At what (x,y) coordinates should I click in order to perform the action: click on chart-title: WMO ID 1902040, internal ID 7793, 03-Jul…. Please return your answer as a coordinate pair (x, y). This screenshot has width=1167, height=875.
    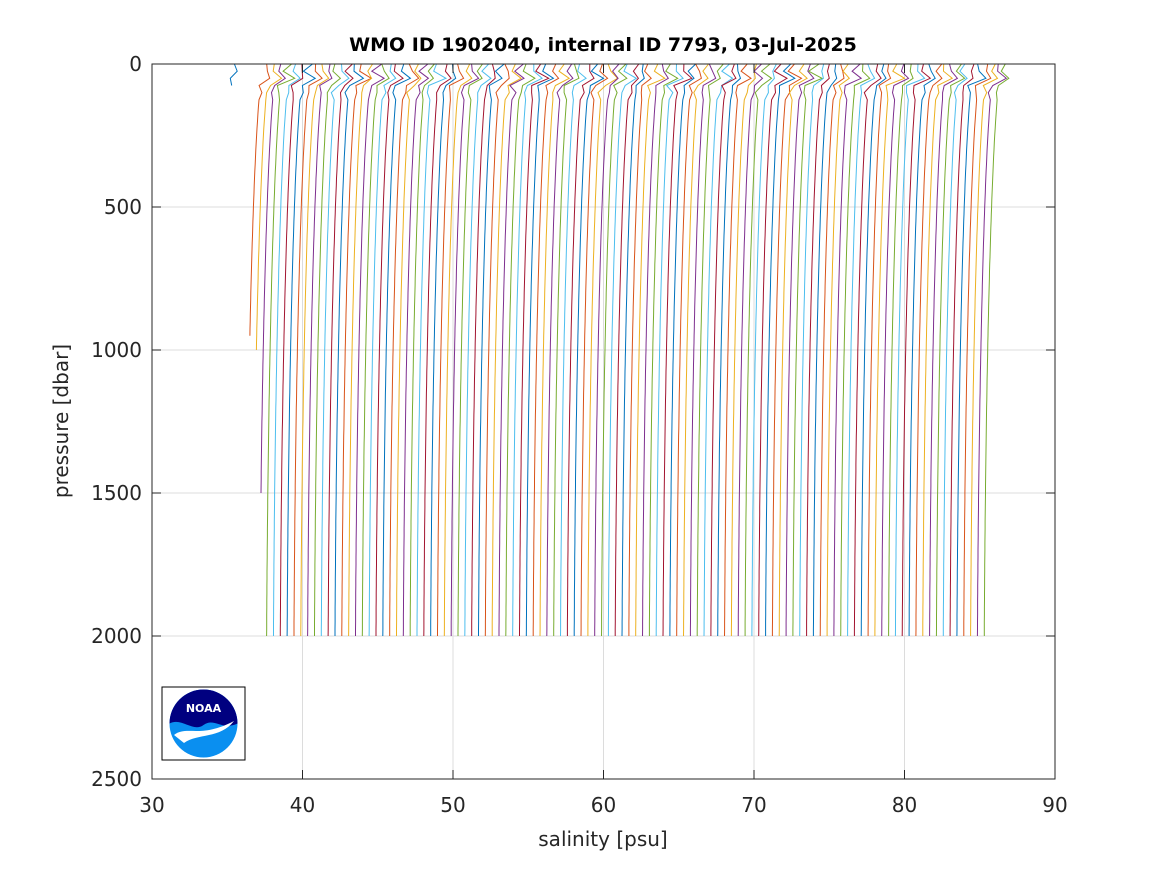
    Looking at the image, I should click on (603, 45).